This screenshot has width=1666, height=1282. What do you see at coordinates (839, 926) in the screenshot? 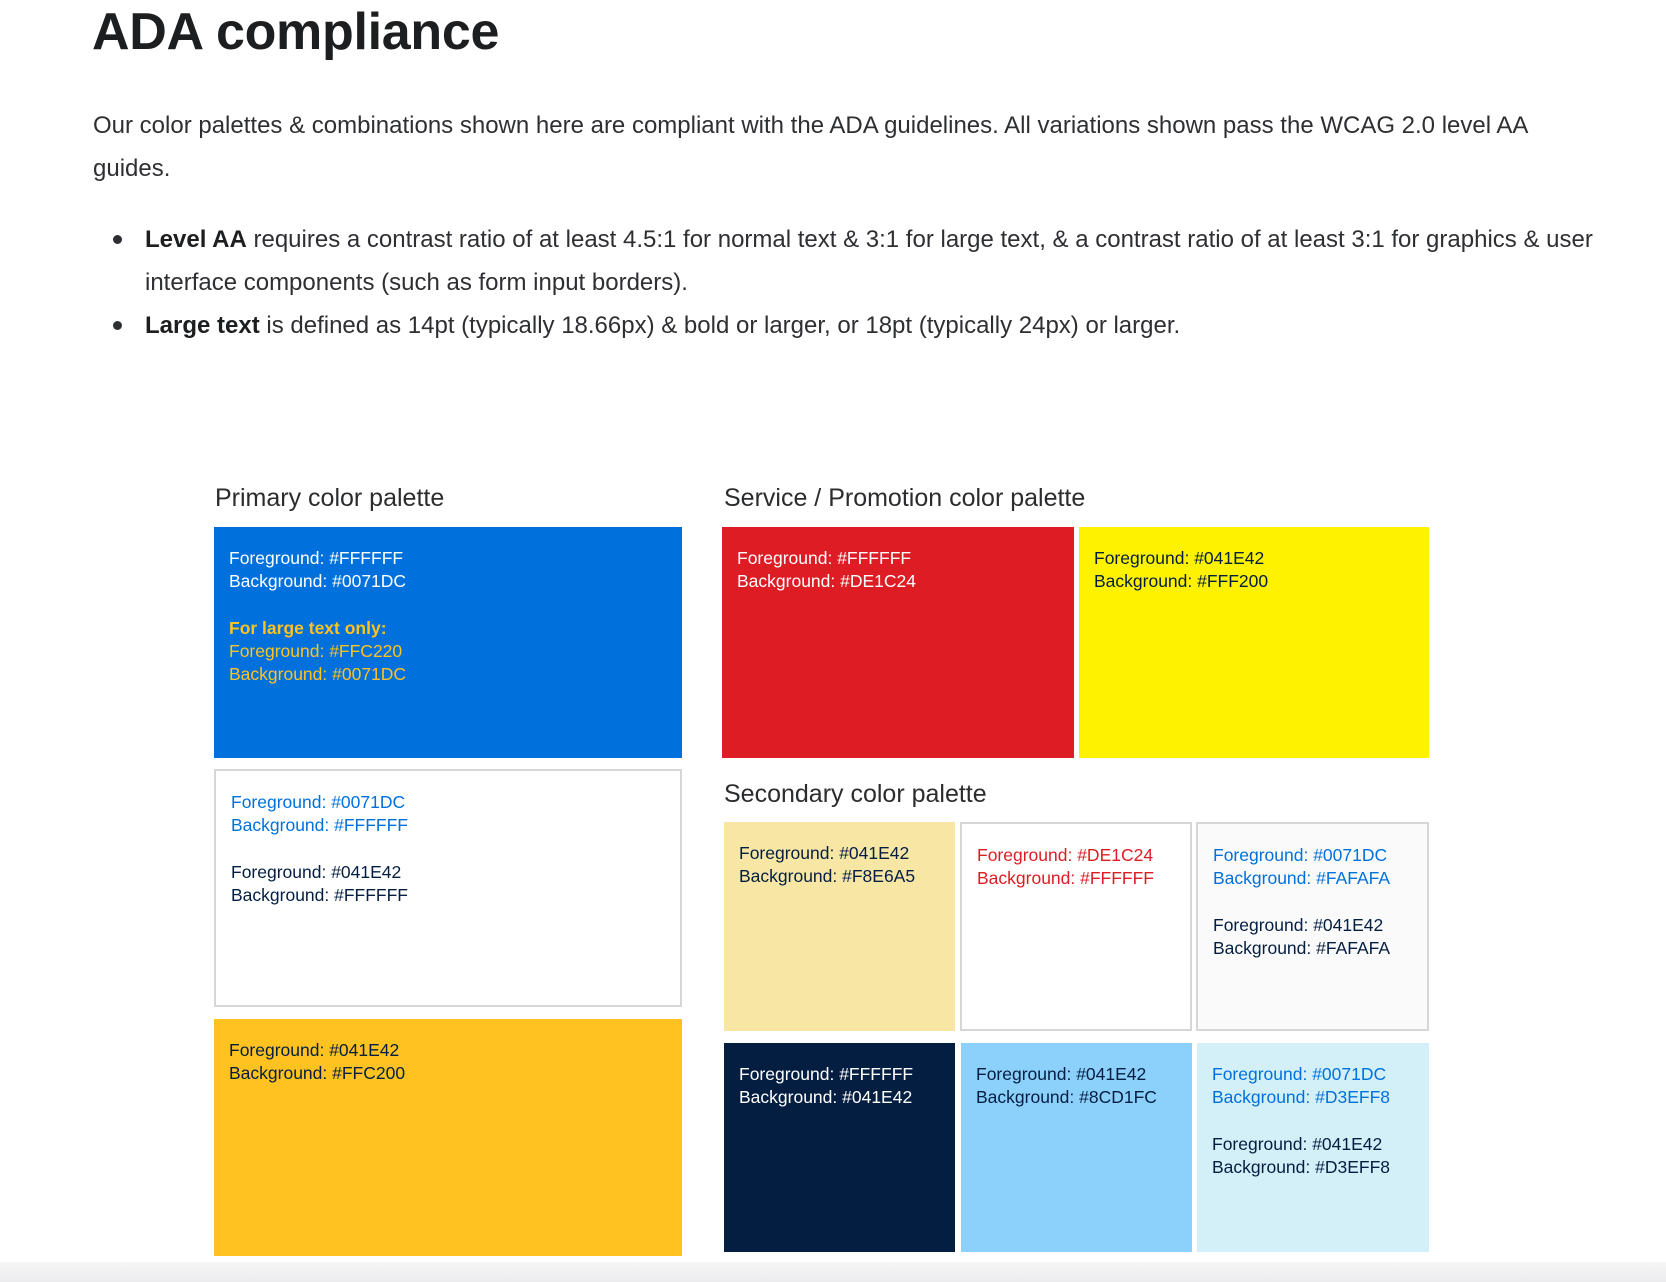
I see `swatch-secondary-tan: Foreground: #041E42 Background: #F8E6A5` at bounding box center [839, 926].